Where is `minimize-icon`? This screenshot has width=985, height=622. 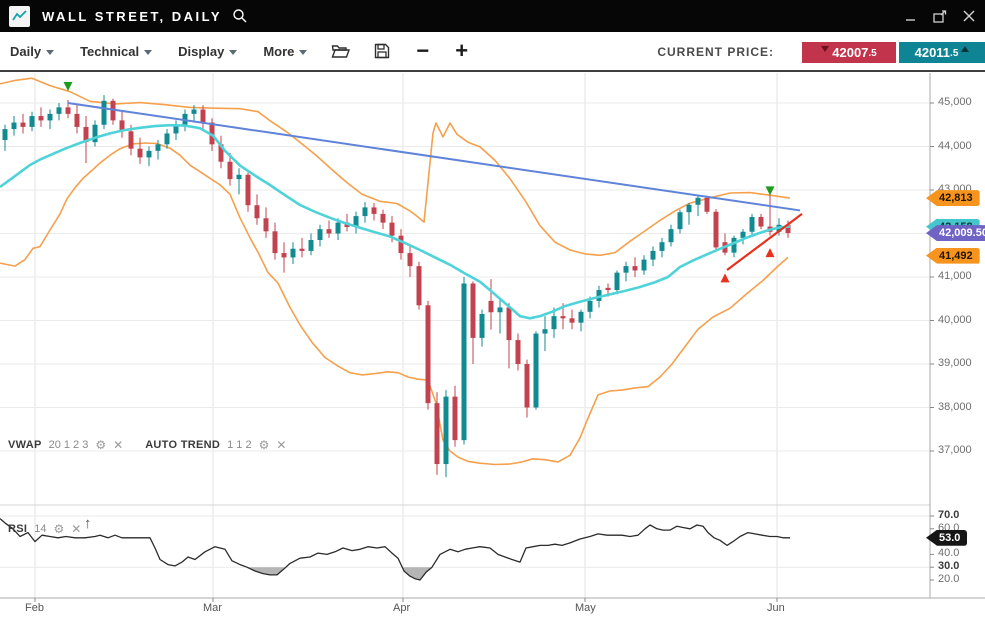
minimize-icon is located at coordinates (911, 16).